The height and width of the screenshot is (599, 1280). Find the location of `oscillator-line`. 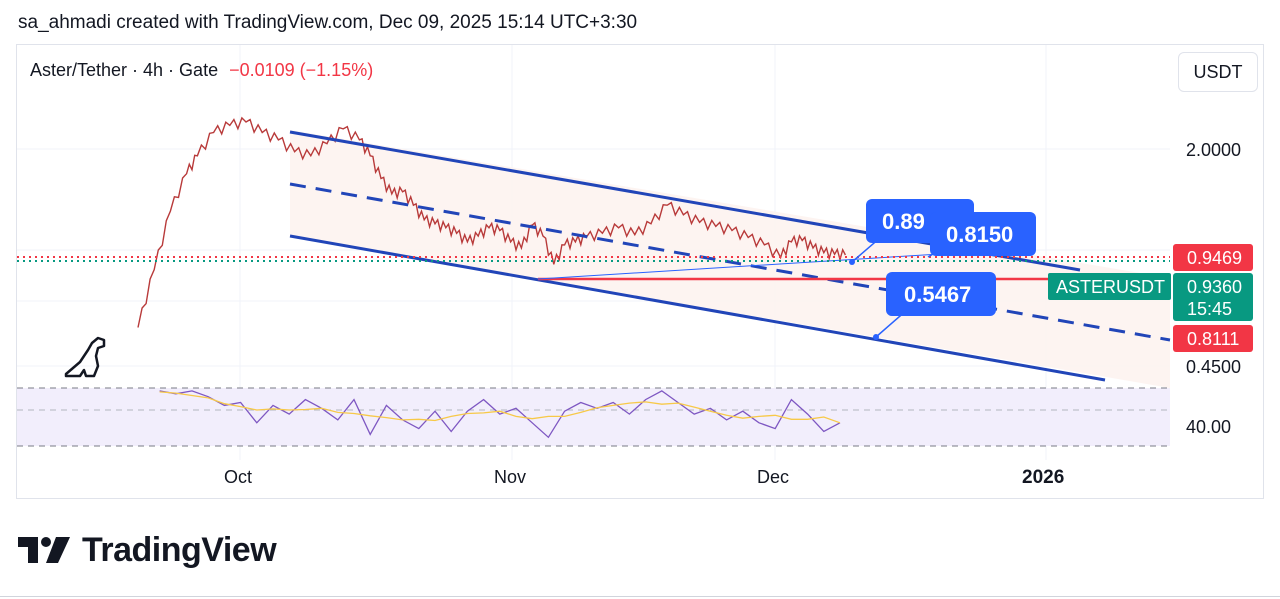

oscillator-line is located at coordinates (500, 414).